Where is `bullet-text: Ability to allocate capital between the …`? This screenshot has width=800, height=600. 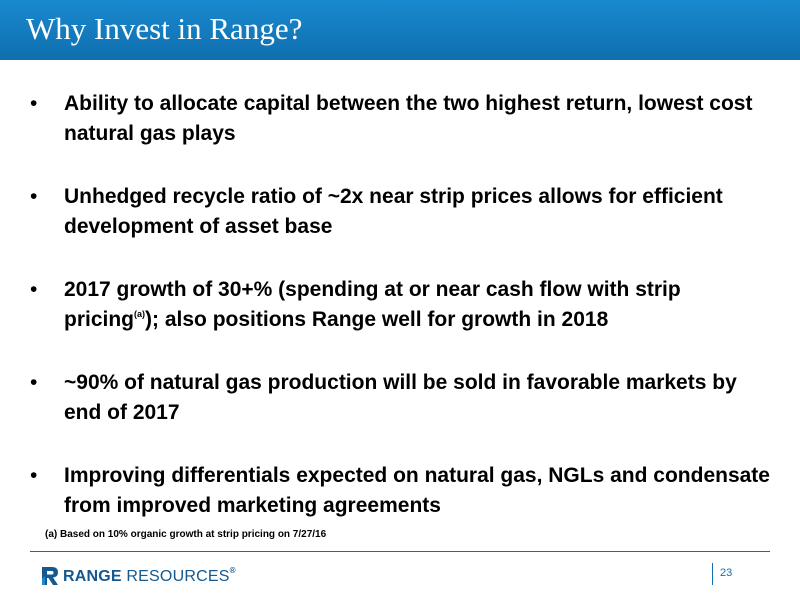
bullet-text: Ability to allocate capital between the … is located at coordinates (408, 118).